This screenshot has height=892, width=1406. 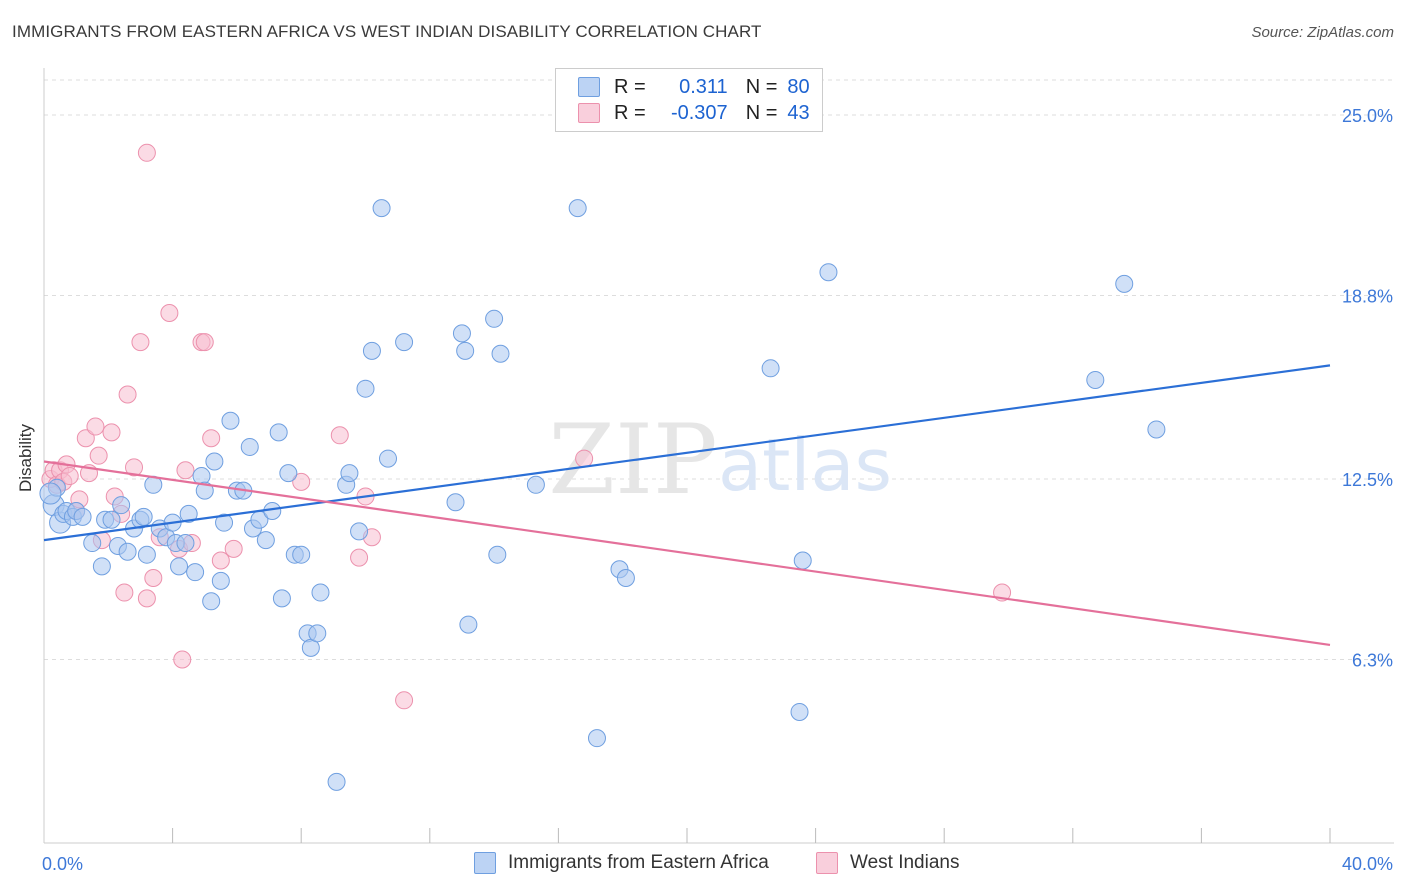 I want to click on legend-row-west-indians: R = -0.307 N = 43, so click(x=694, y=113).